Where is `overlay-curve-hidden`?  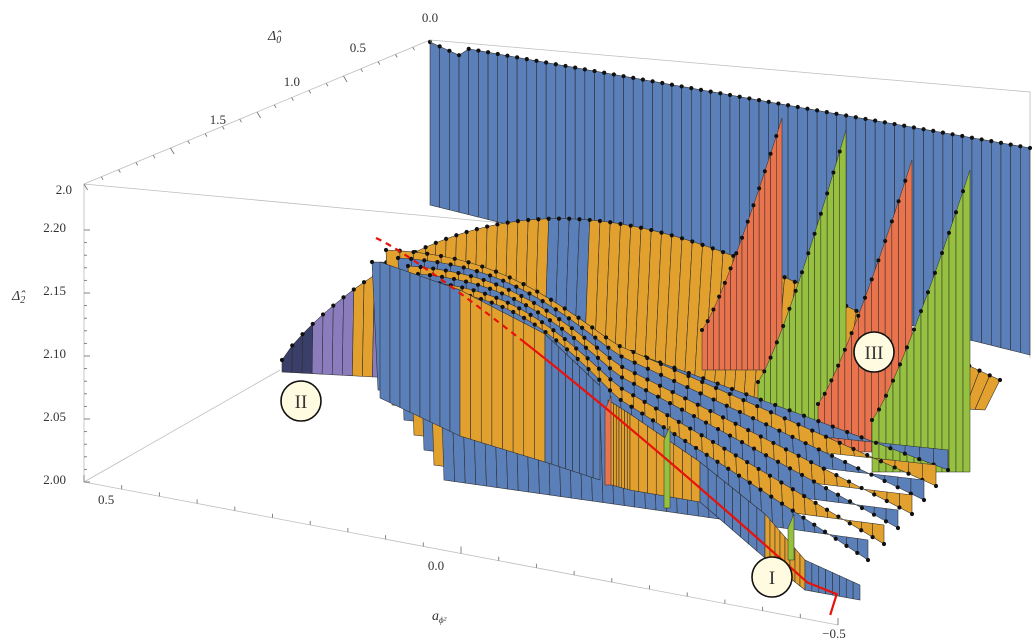
overlay-curve-hidden is located at coordinates (449, 289).